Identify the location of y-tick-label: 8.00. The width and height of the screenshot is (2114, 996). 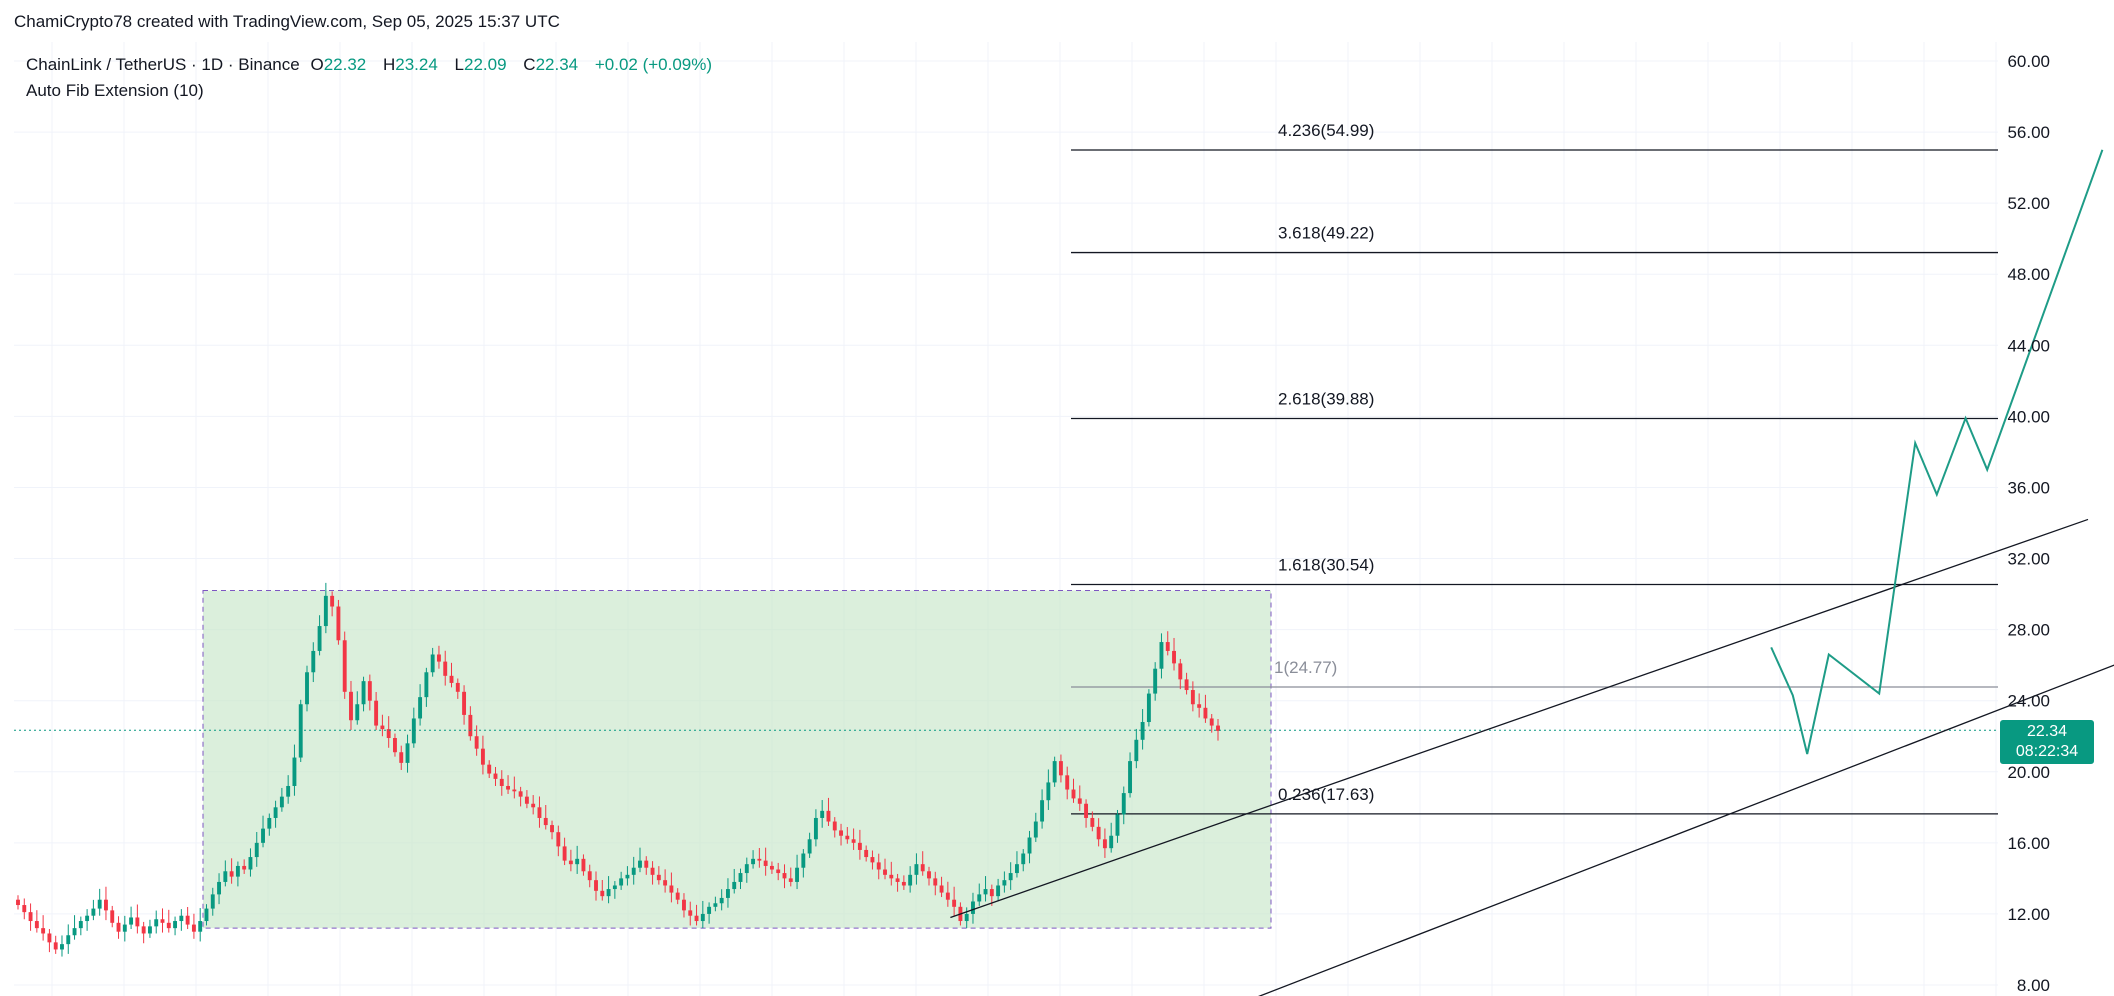
(2033, 985).